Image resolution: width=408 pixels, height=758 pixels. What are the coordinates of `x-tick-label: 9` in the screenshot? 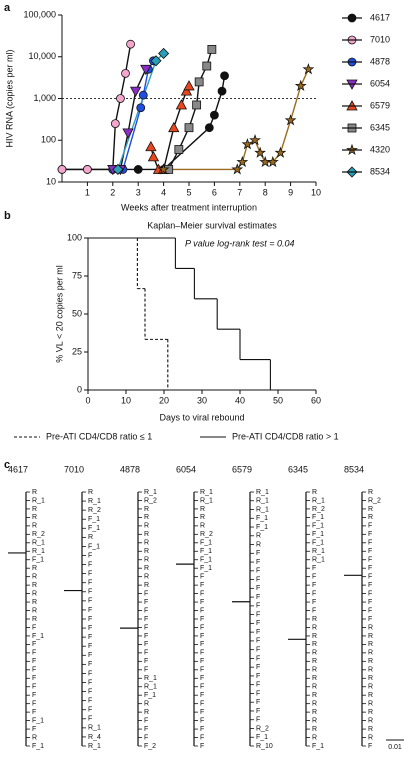 It's located at (290, 192).